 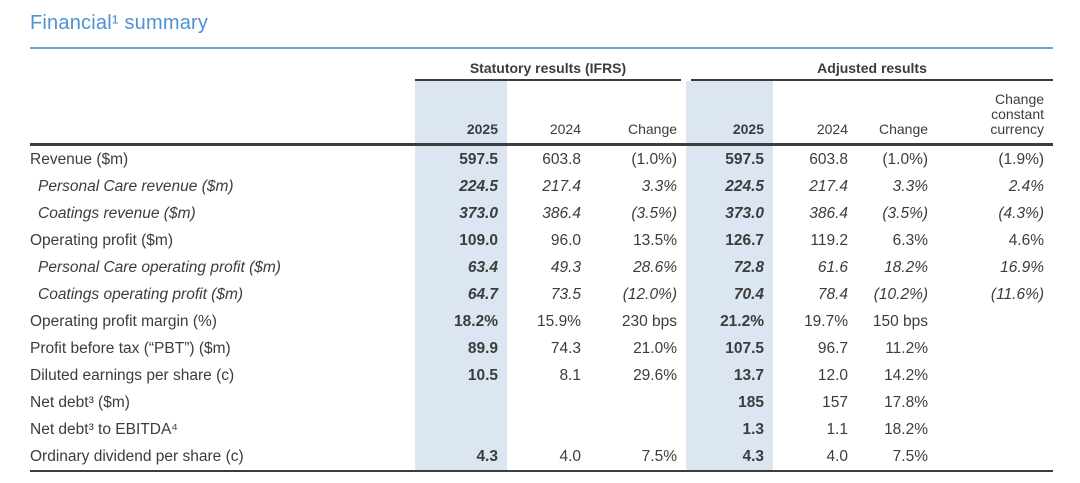 I want to click on value-cell: 70.4, so click(x=749, y=294).